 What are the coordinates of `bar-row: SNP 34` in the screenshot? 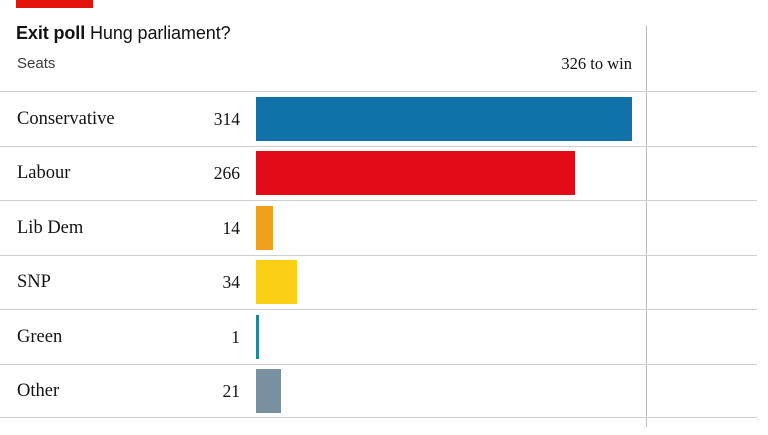 It's located at (378, 282).